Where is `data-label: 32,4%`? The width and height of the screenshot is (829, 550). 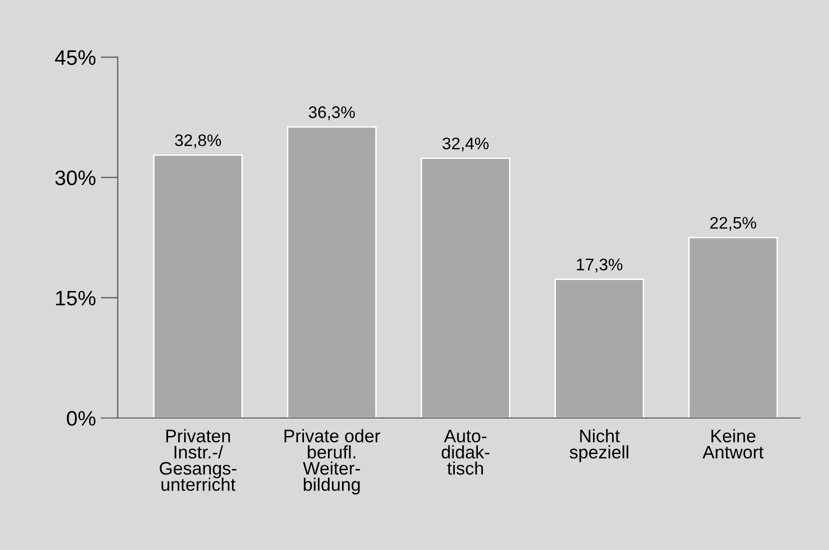 data-label: 32,4% is located at coordinates (465, 145).